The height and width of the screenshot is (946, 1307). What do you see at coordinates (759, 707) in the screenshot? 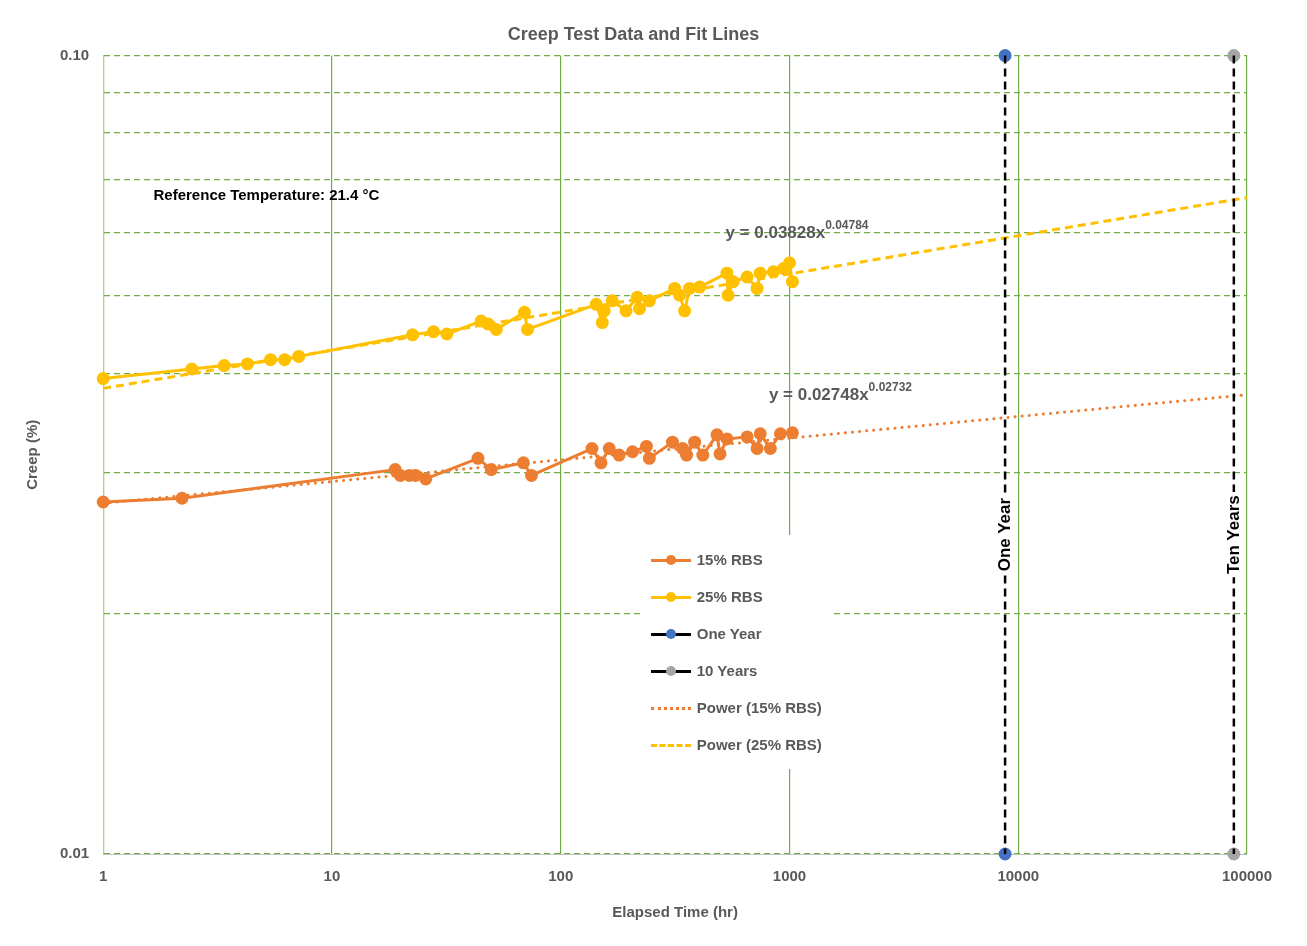
I see `legend-label: Power (15% RBS)` at bounding box center [759, 707].